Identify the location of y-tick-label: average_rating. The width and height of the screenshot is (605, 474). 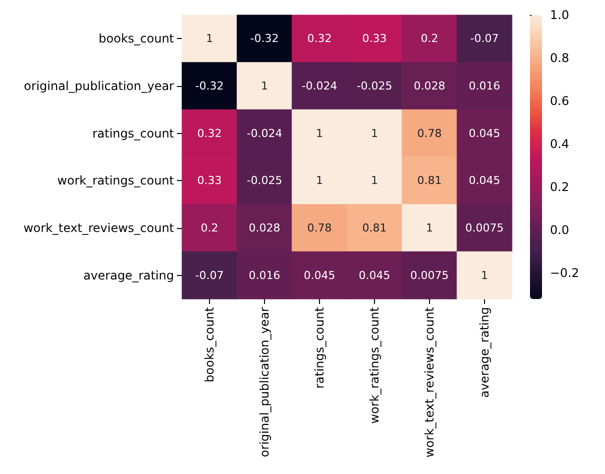
(128, 275).